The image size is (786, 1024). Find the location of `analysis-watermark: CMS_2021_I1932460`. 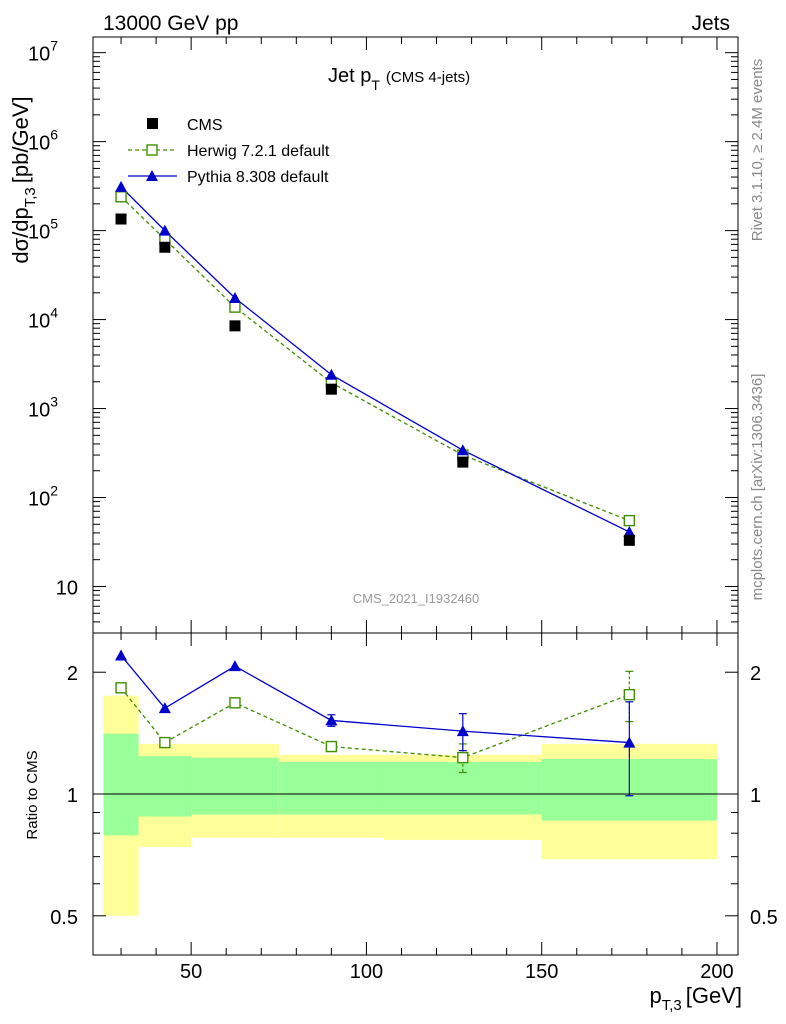

analysis-watermark: CMS_2021_I1932460 is located at coordinates (416, 598).